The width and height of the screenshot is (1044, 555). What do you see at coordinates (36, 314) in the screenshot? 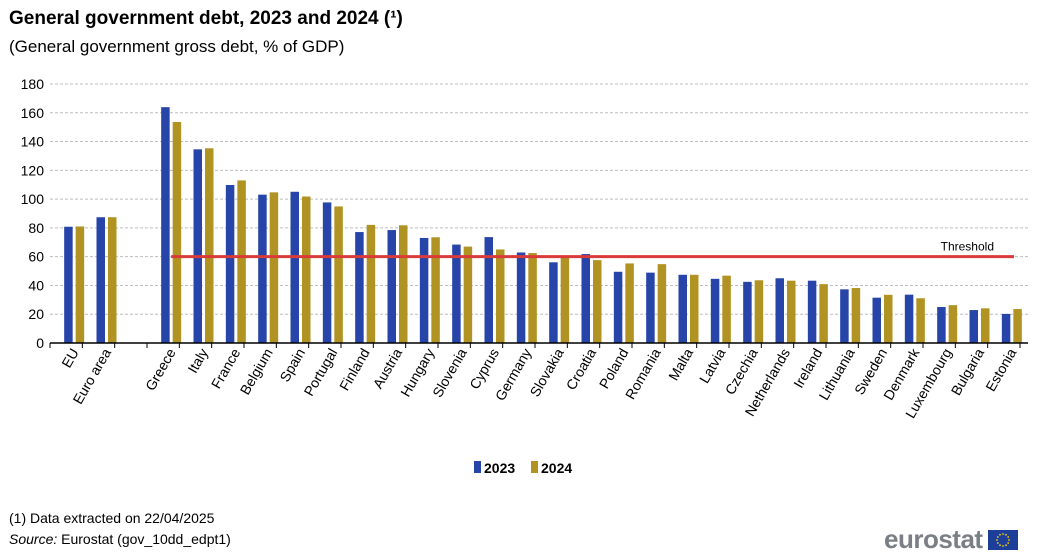
I see `y-tick-label: 20` at bounding box center [36, 314].